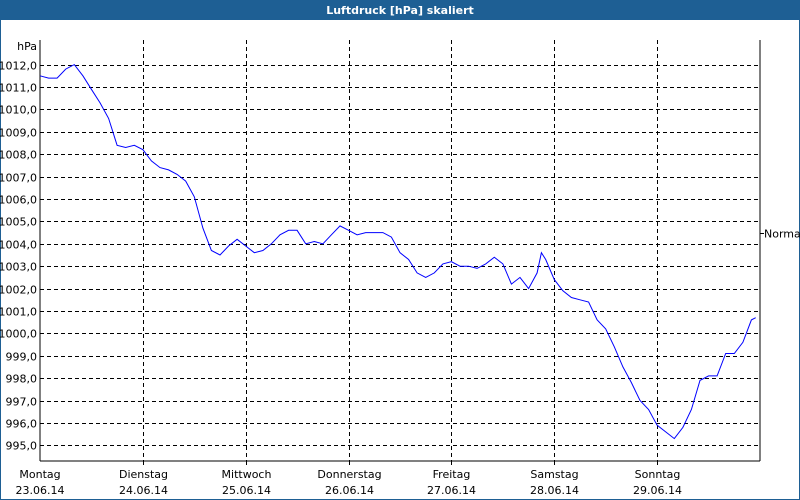  Describe the element at coordinates (451, 490) in the screenshot. I see `x-tick-date: 27.06.14` at that location.